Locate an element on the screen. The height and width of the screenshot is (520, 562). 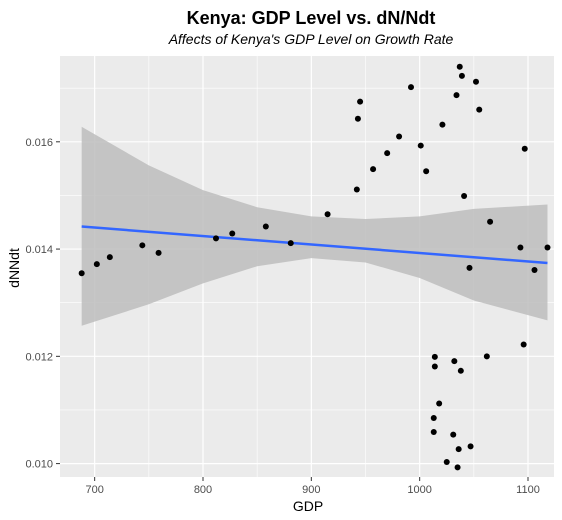
x-tick-label: 1000 is located at coordinates (419, 490).